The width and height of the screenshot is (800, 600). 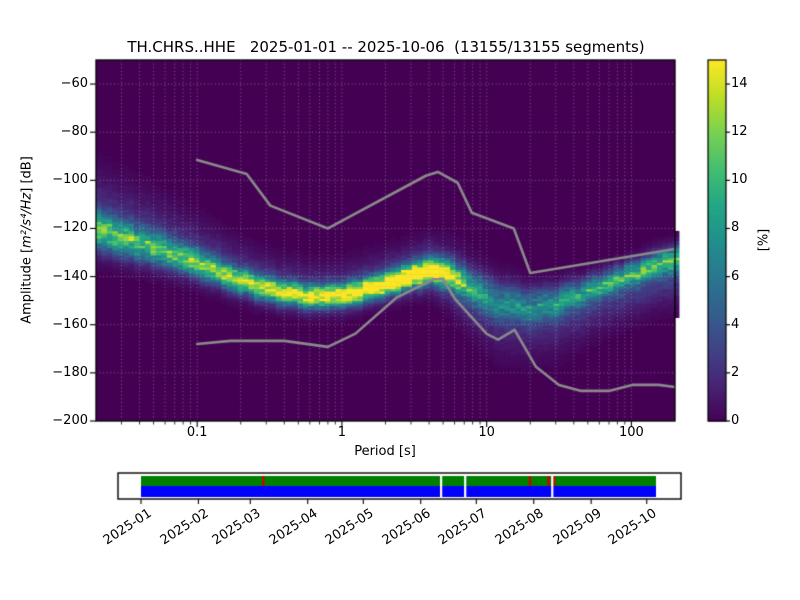 I want to click on y-tick-label-0: −60, so click(x=74, y=84).